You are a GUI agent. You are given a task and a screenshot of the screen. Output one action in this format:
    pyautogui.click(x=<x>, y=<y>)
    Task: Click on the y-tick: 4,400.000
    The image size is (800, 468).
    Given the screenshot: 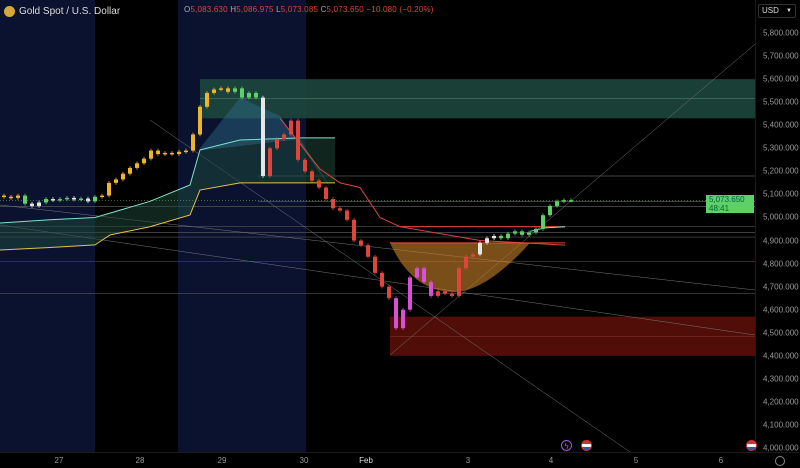 What is the action you would take?
    pyautogui.click(x=781, y=356)
    